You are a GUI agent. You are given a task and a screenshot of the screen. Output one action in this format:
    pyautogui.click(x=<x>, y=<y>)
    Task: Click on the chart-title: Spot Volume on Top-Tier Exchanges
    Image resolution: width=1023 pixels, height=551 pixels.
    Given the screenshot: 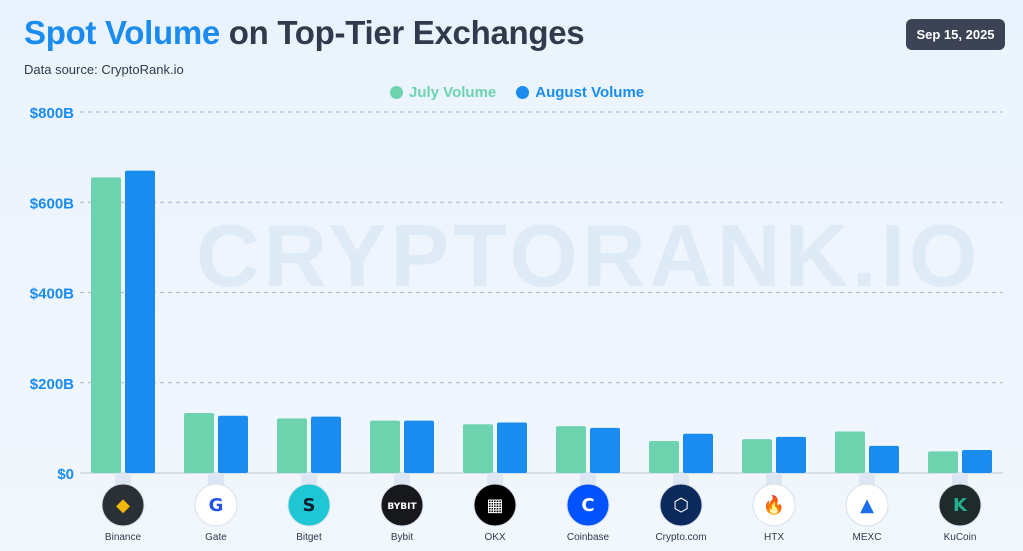 What is the action you would take?
    pyautogui.click(x=304, y=33)
    